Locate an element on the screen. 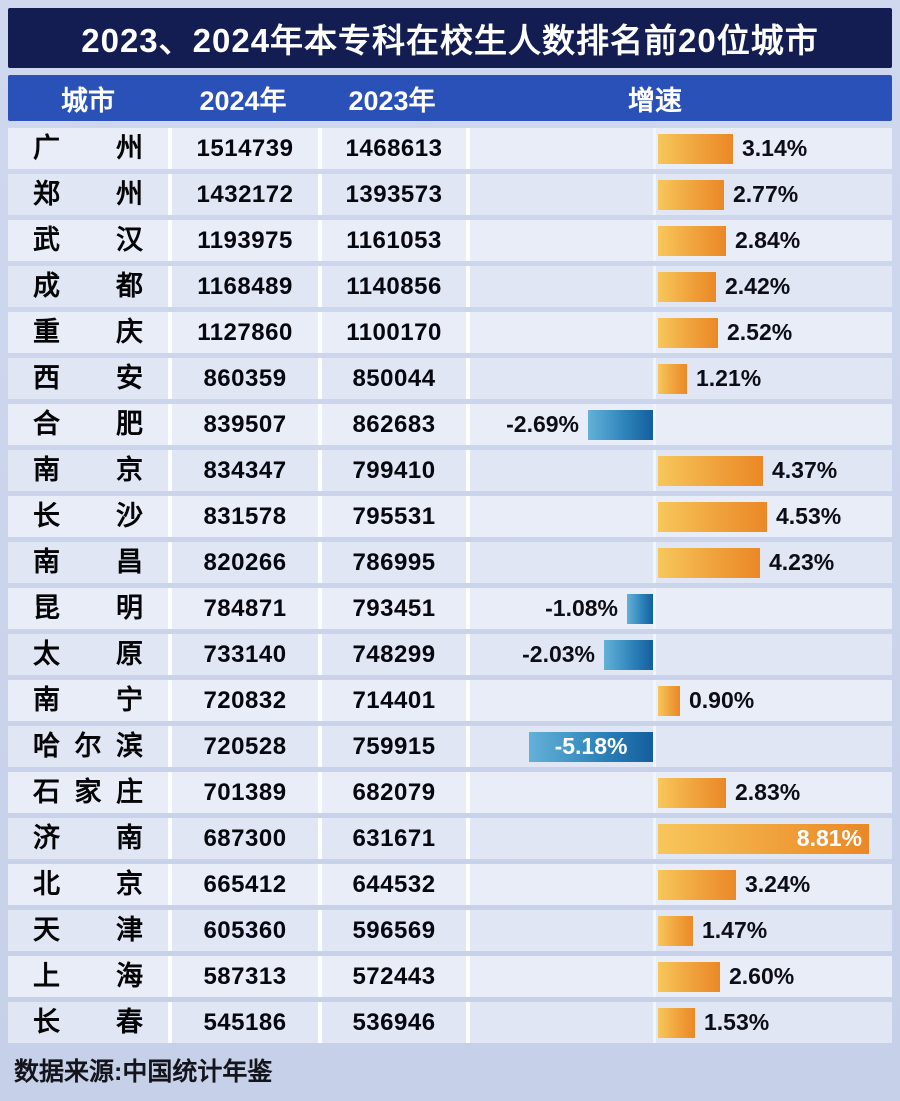 This screenshot has width=900, height=1101. growth-cell: 8.81% is located at coordinates (681, 838).